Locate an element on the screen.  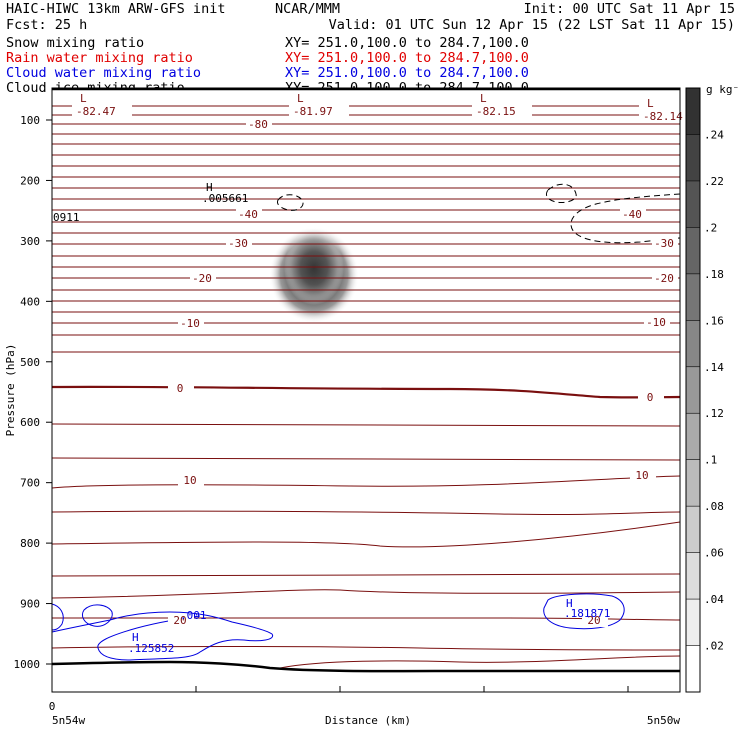
y-axis: 100 200 300 400 500 600 700 800 900 1000 is located at coordinates (33, 392).